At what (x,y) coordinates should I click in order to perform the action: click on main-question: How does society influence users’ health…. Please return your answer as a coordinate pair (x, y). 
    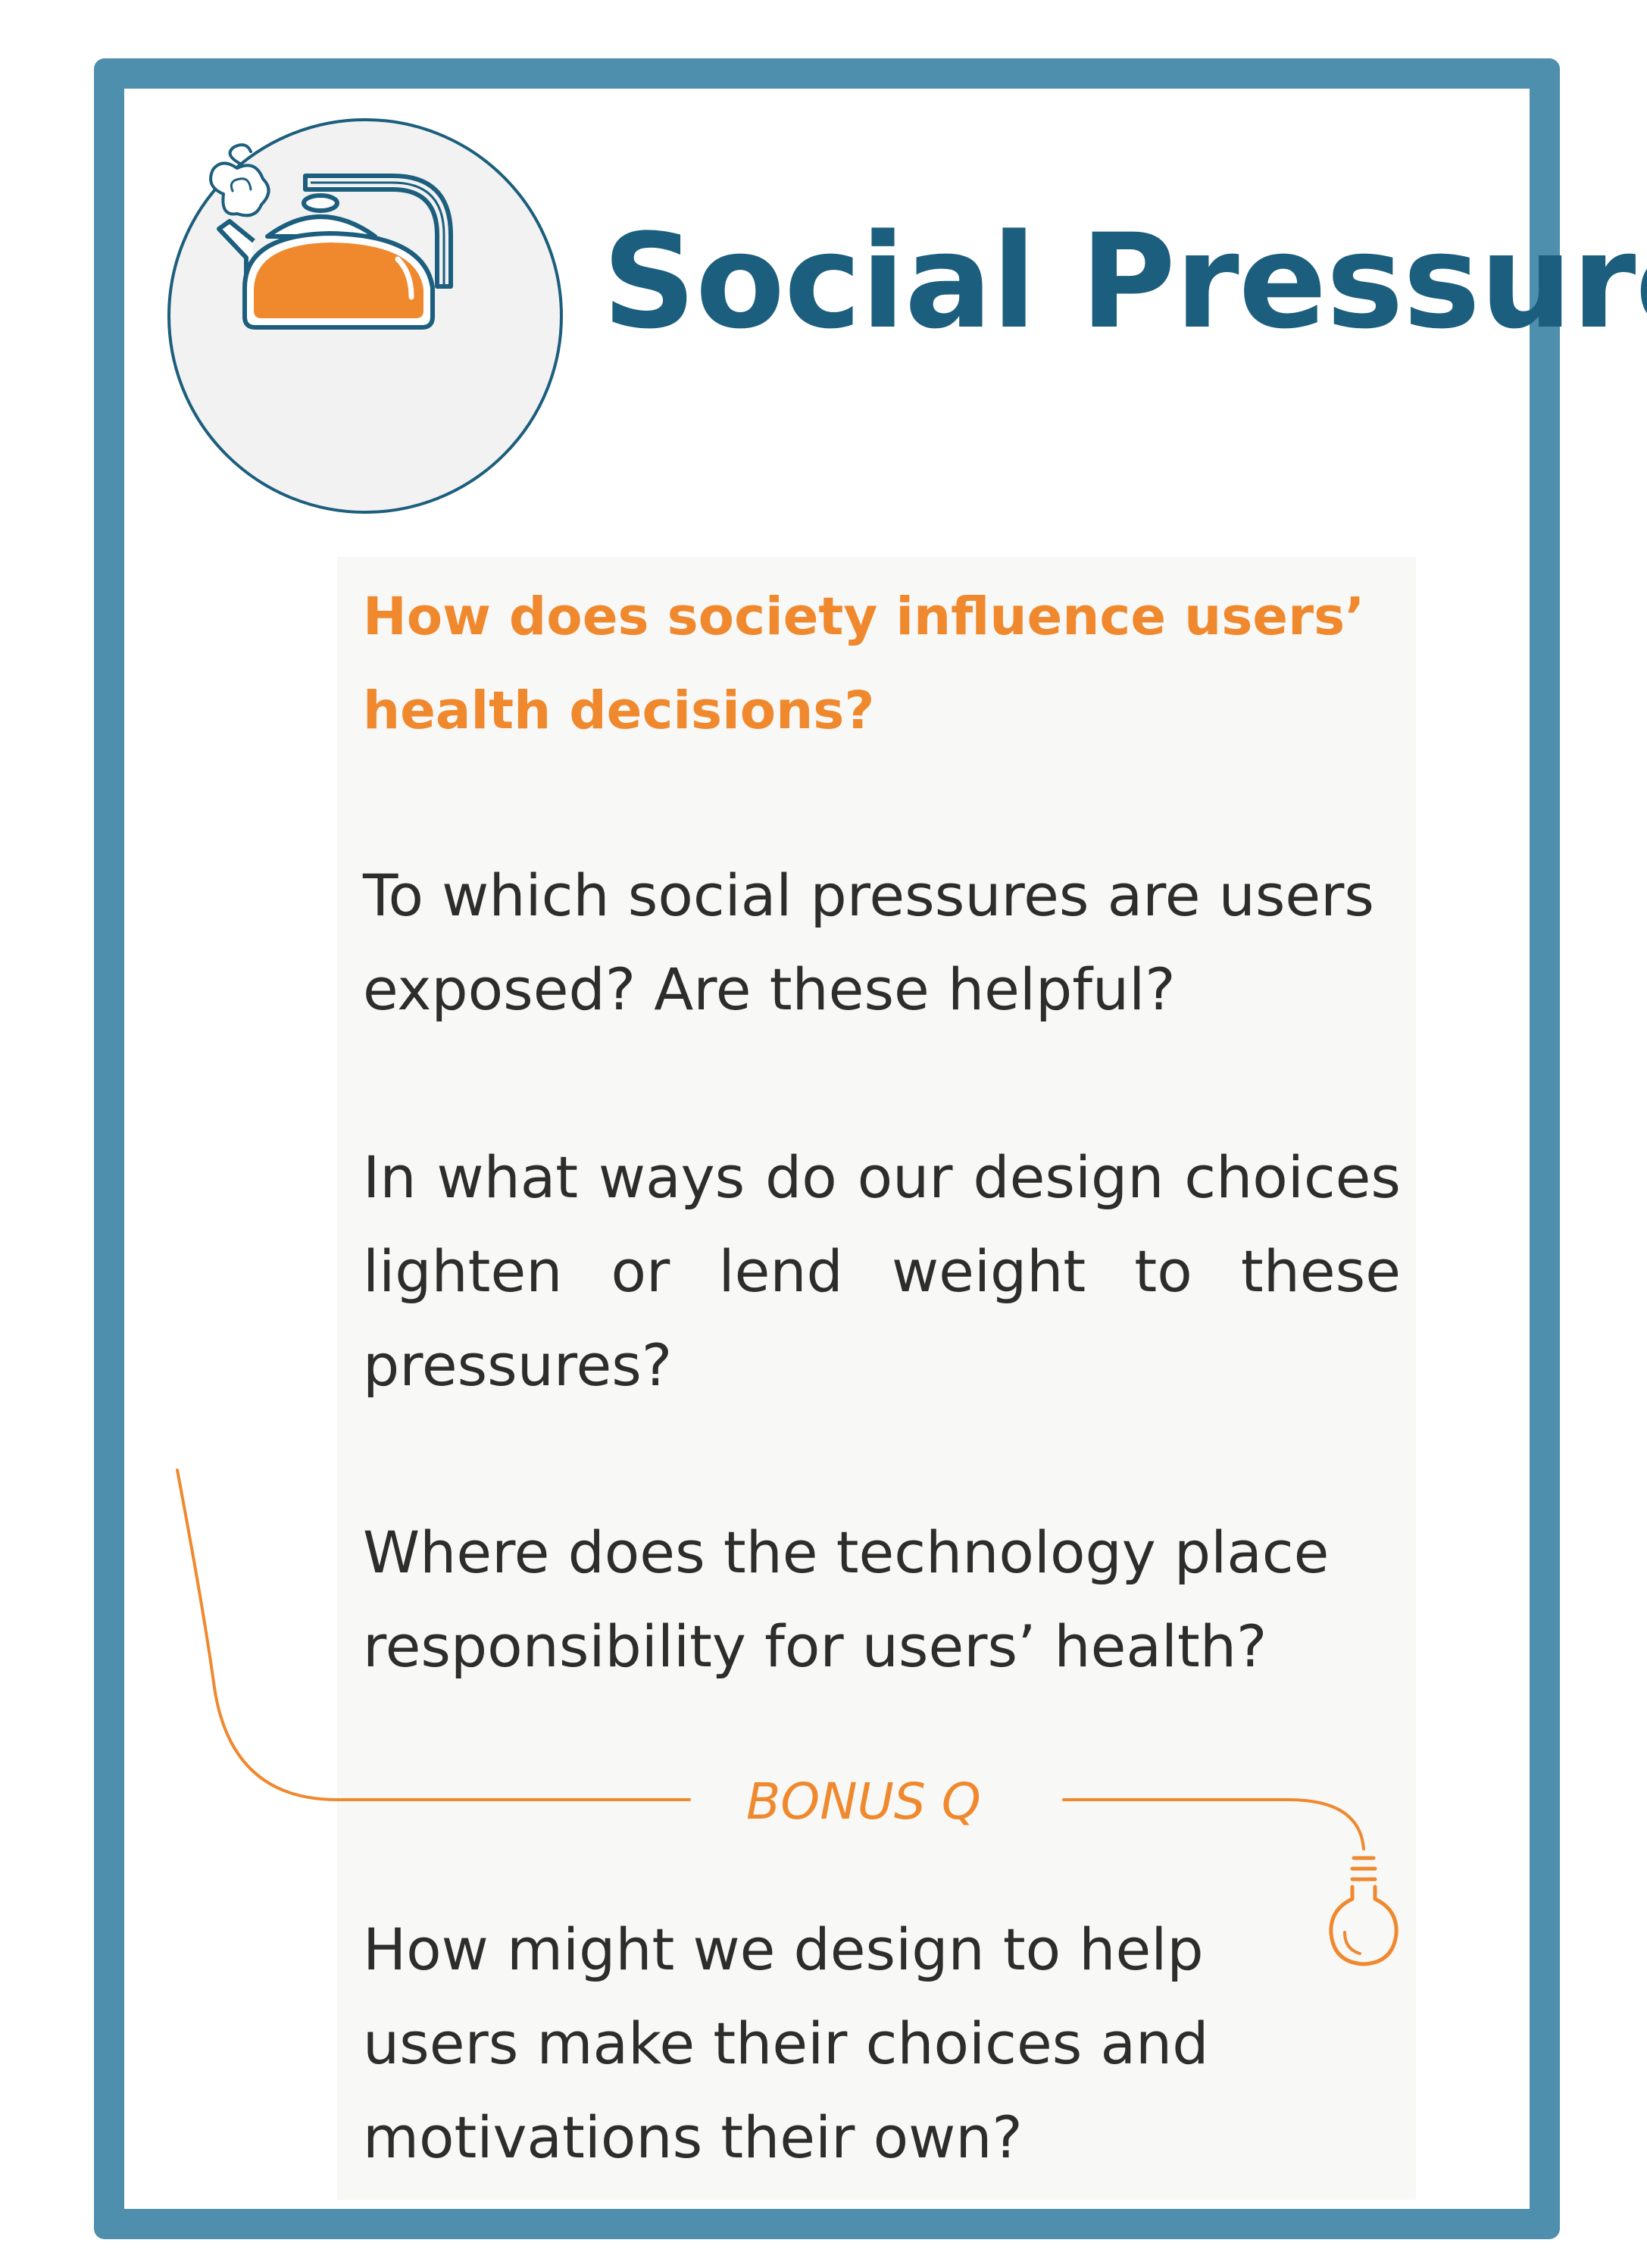
    Looking at the image, I should click on (864, 664).